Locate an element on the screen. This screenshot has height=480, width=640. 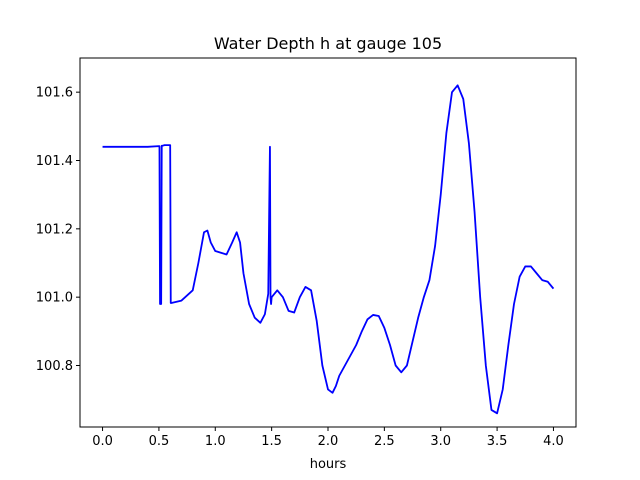
x-tick-label: 3.5 is located at coordinates (497, 441).